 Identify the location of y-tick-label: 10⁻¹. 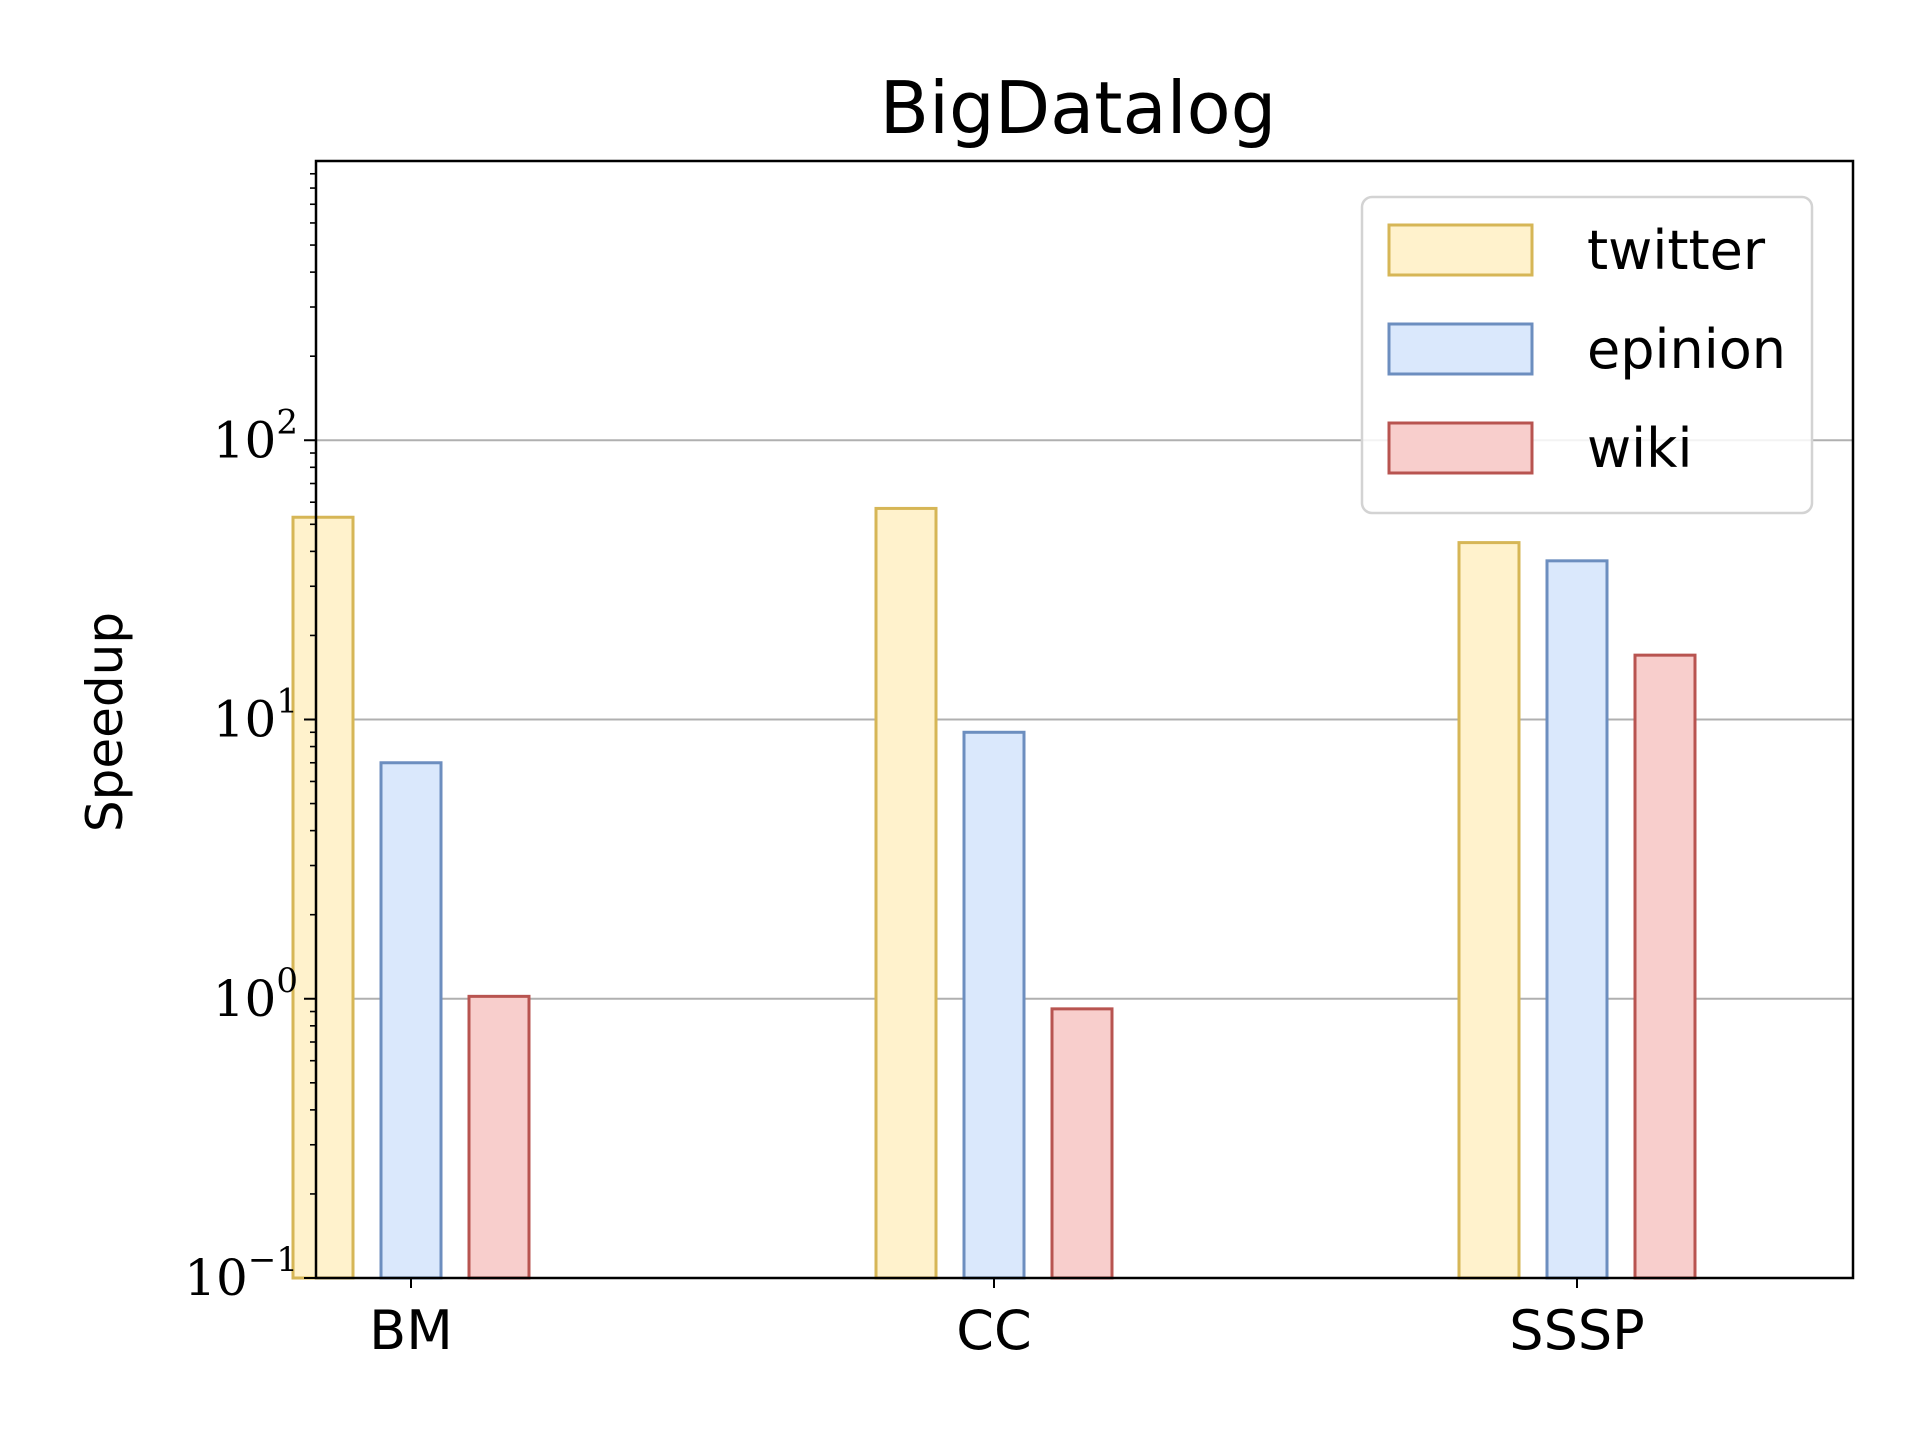
(241, 1273).